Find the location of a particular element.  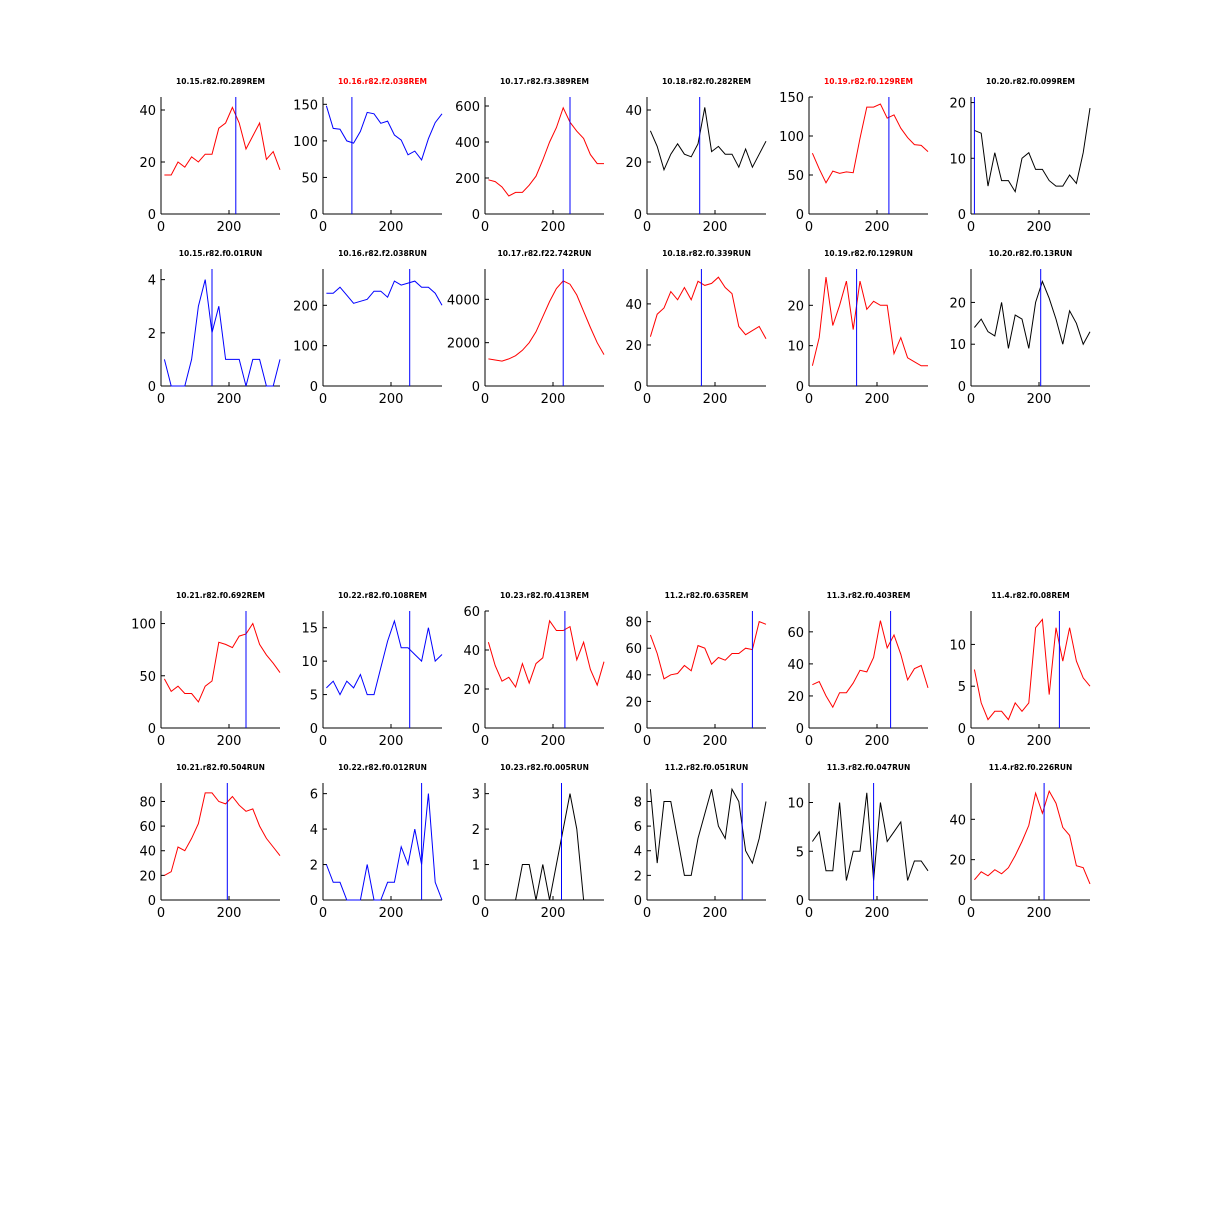

y-tick-label: 1 is located at coordinates (476, 866).